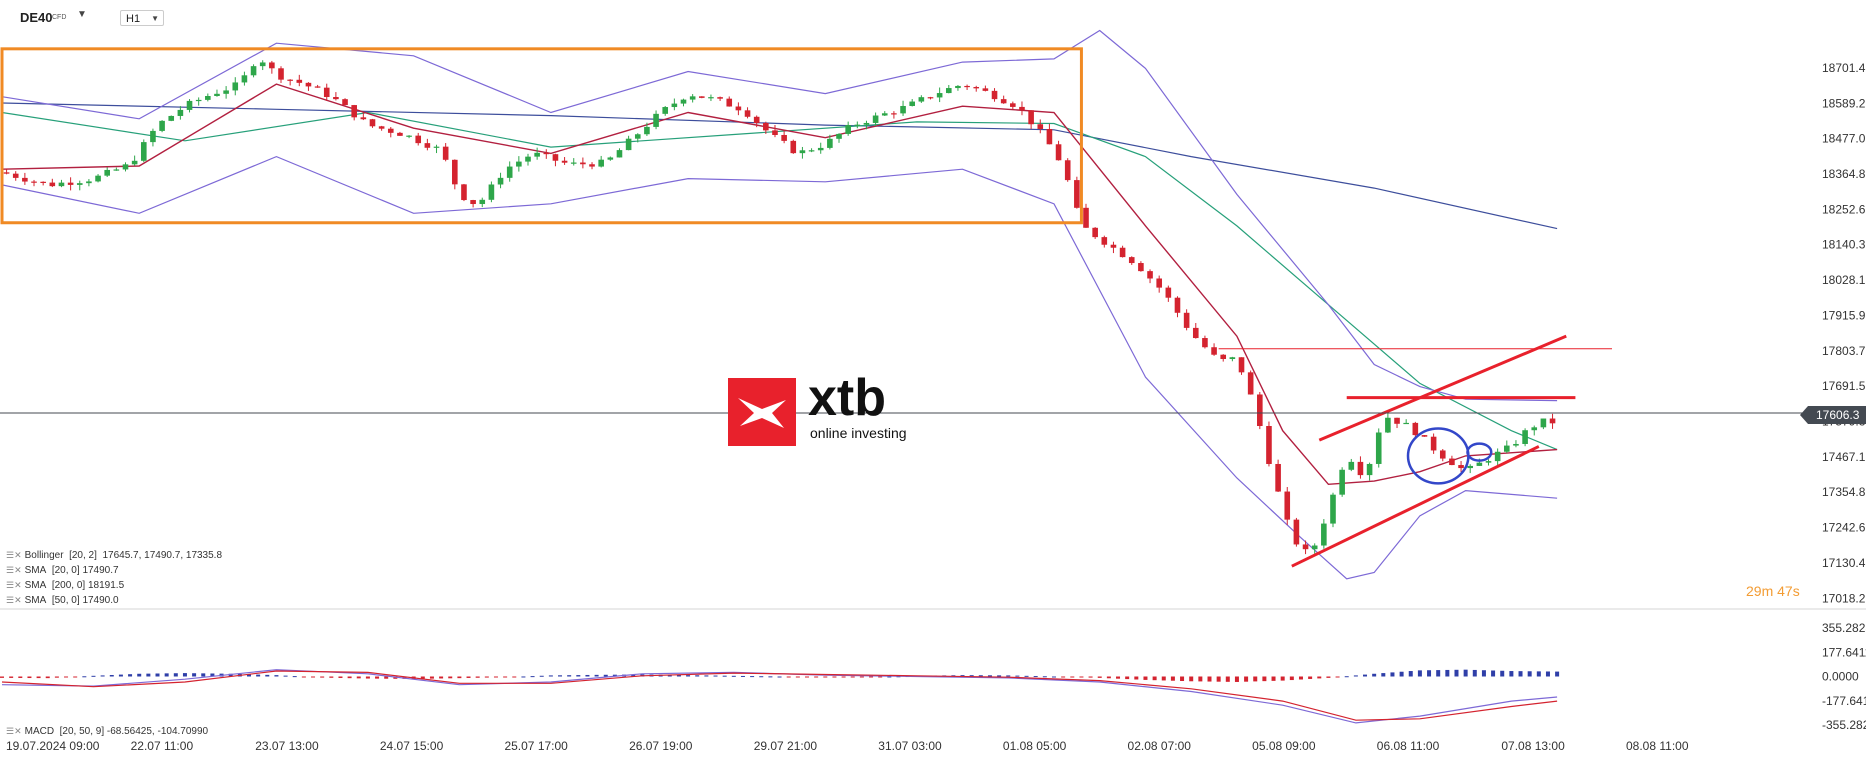  Describe the element at coordinates (1415, 506) in the screenshot. I see `channel-lower-line` at that location.